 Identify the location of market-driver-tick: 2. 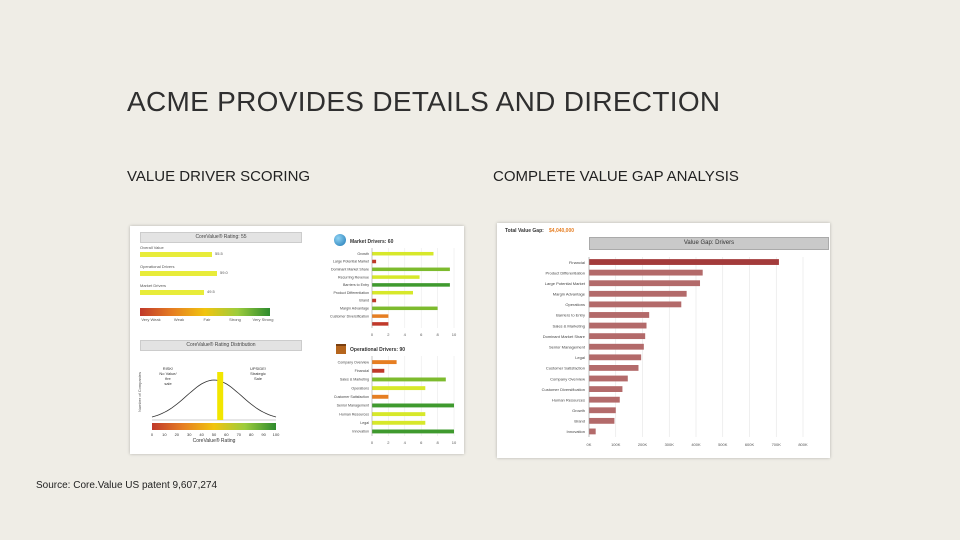
(388, 334).